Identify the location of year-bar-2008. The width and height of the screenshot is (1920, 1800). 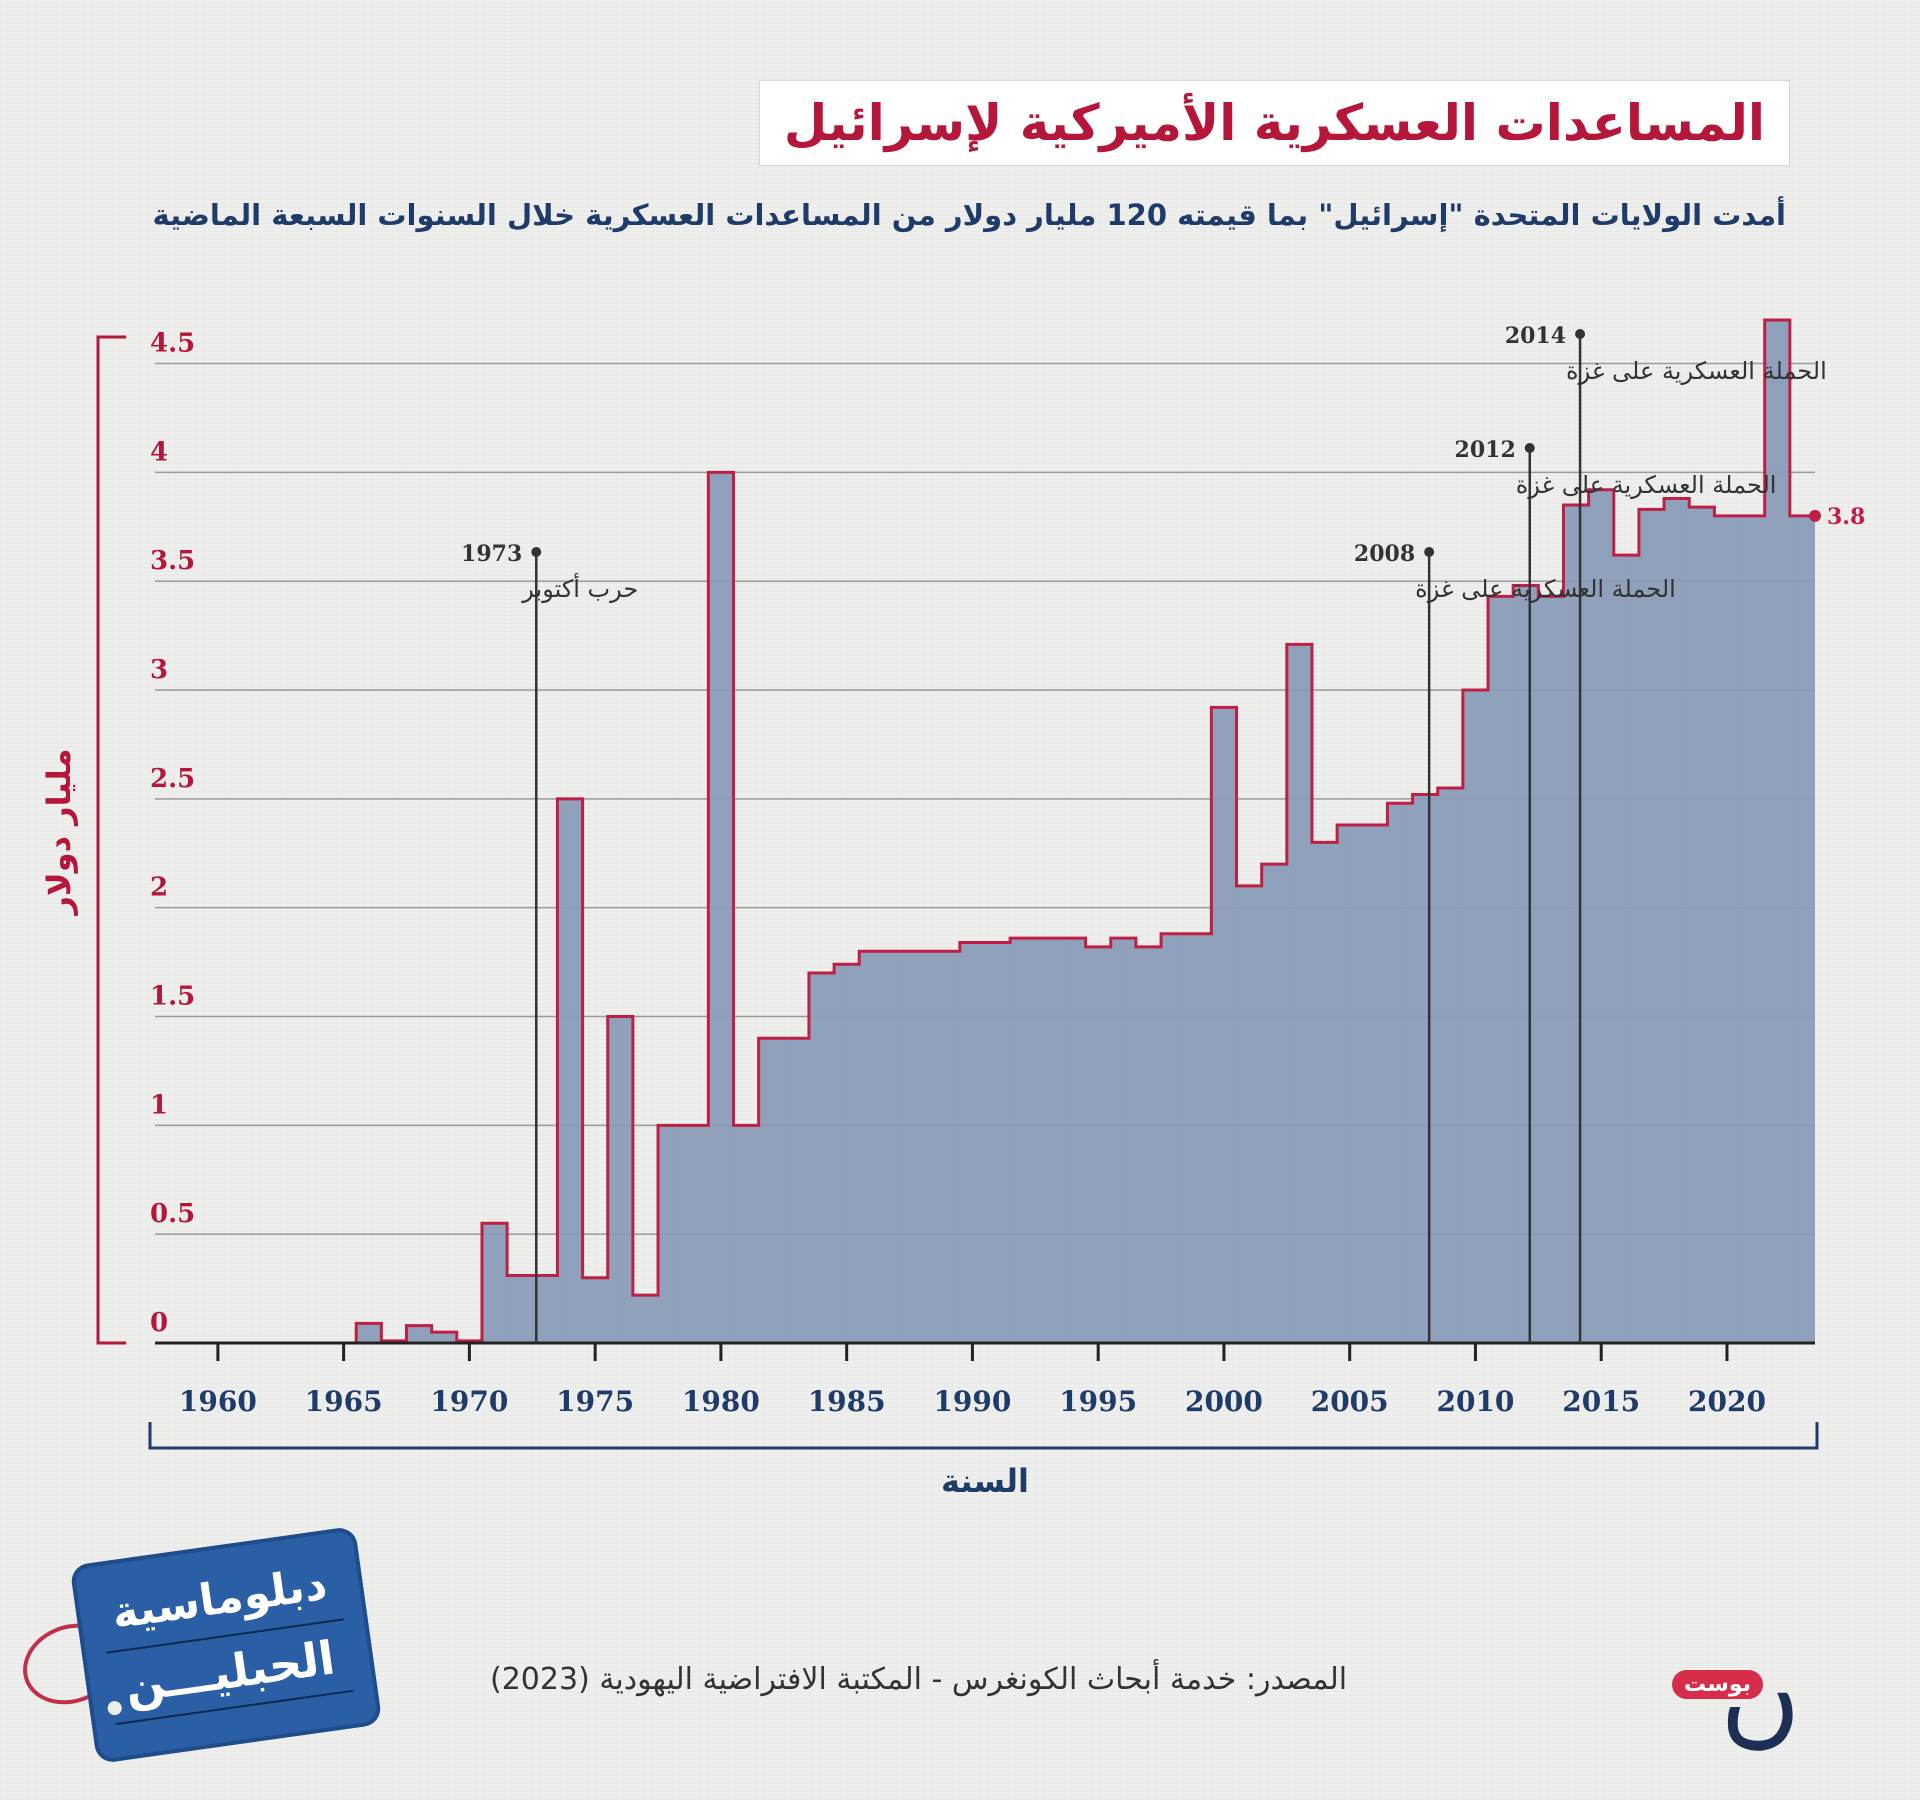
(1425, 1068).